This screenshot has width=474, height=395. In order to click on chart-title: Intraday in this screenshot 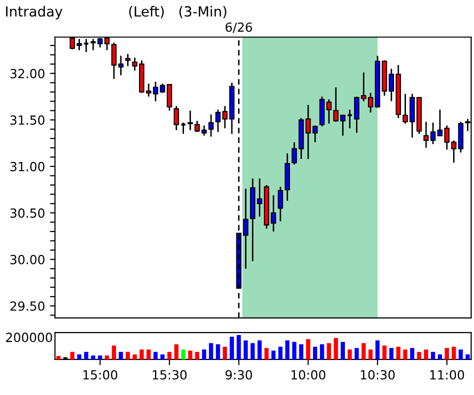, I will do `click(34, 13)`.